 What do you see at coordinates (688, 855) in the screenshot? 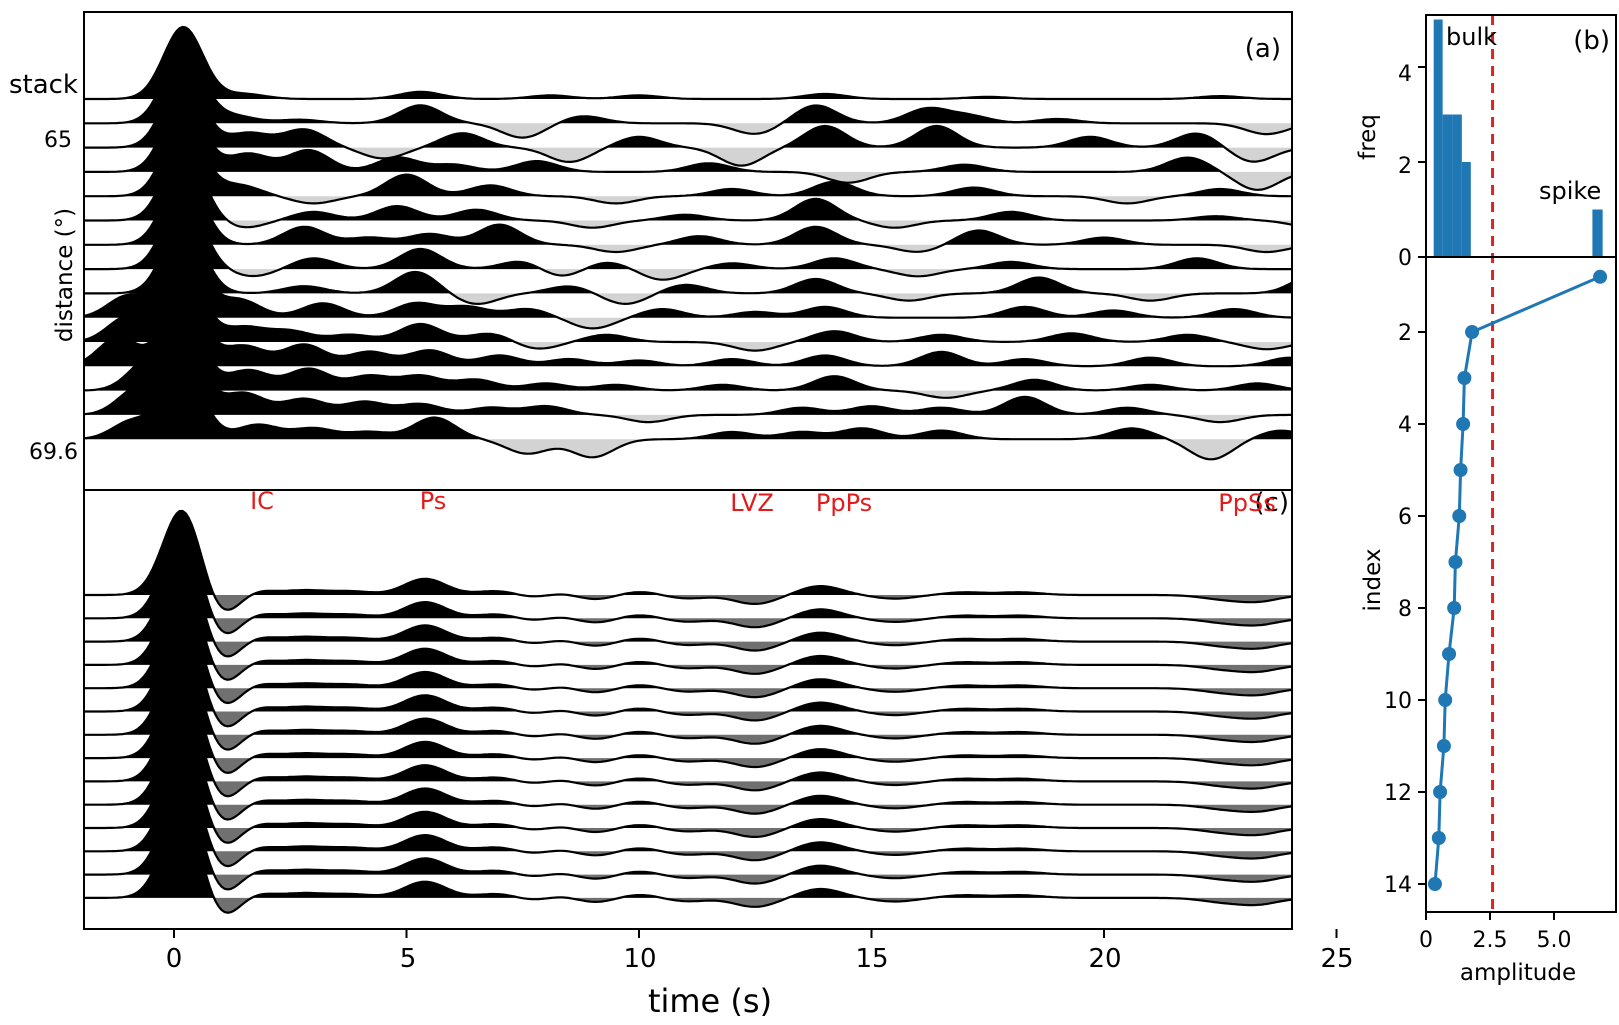
I see `trace-c-13-positive-fill` at bounding box center [688, 855].